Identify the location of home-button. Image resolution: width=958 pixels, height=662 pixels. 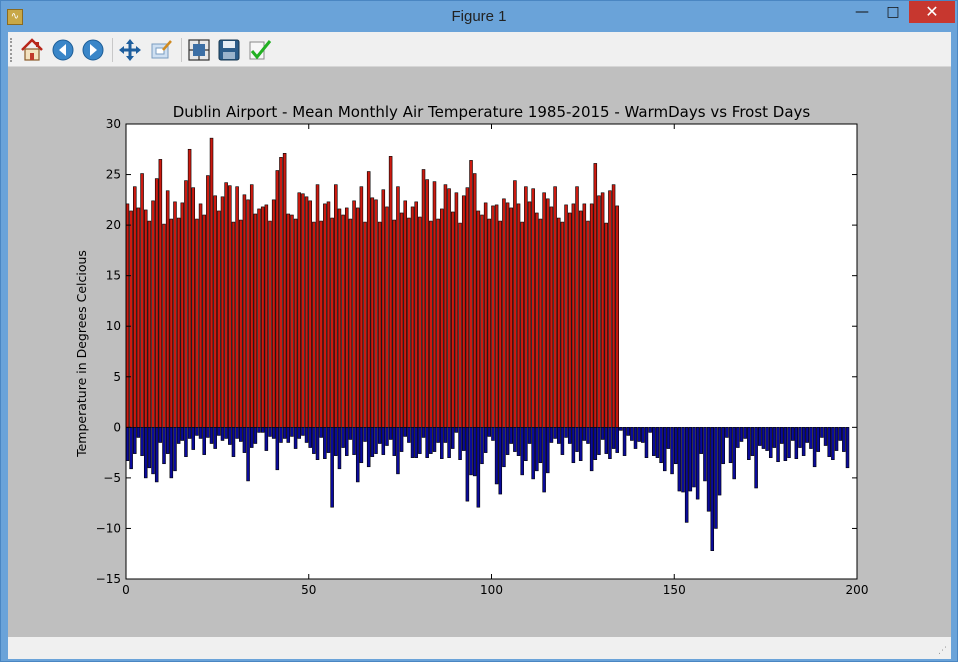
(32, 50).